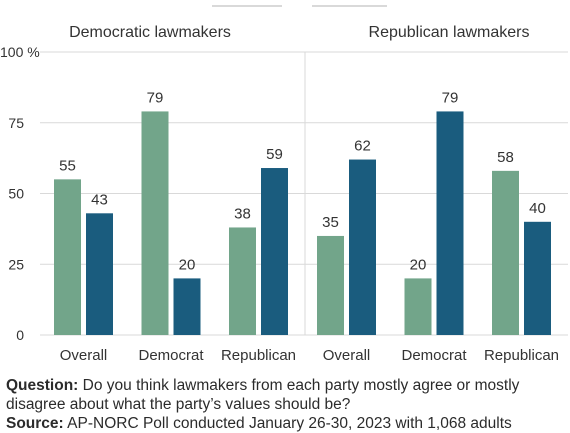  What do you see at coordinates (67, 165) in the screenshot?
I see `data-label: 55` at bounding box center [67, 165].